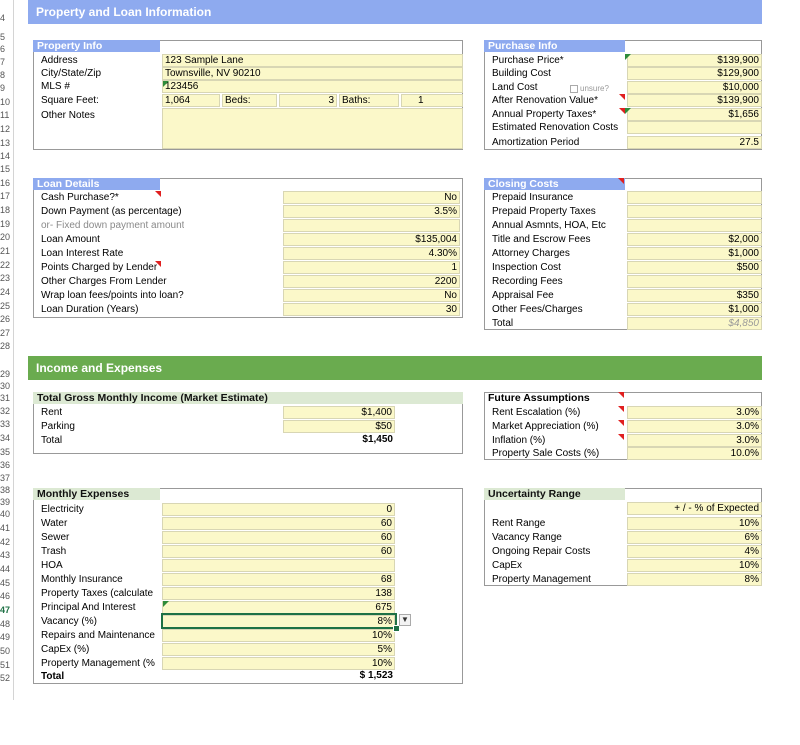 The height and width of the screenshot is (745, 800). I want to click on row-number: 27, so click(5, 333).